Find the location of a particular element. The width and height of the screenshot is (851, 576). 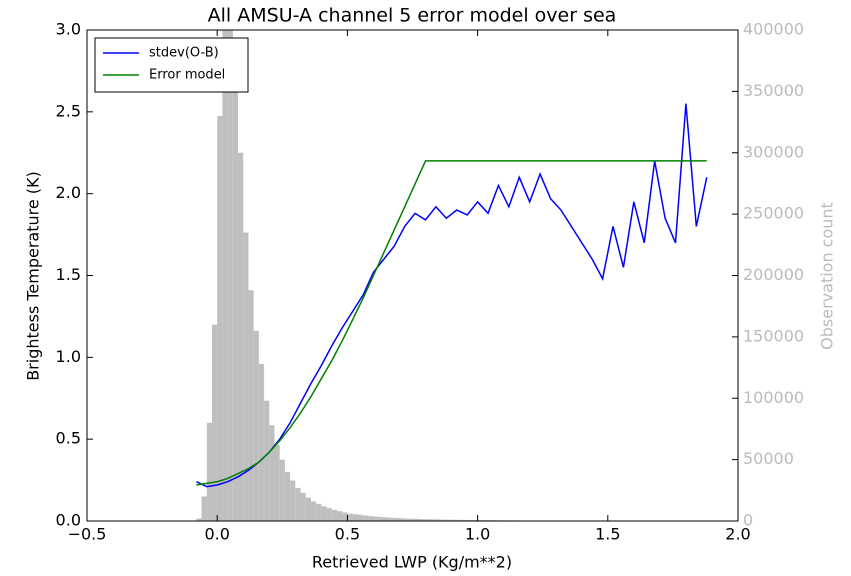

y-tick-label: 2.0 is located at coordinates (68, 192).